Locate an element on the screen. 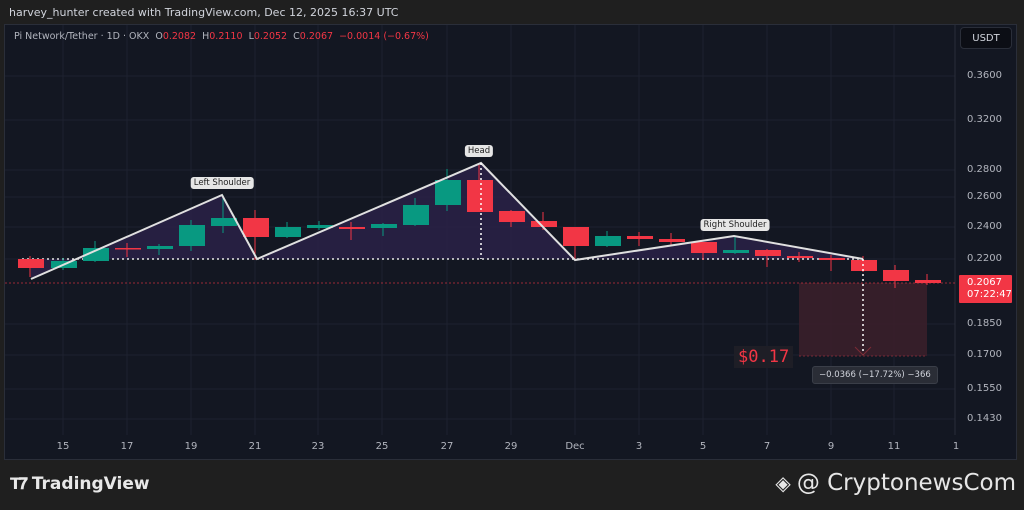  price-axis-label: 0.3600 is located at coordinates (984, 75).